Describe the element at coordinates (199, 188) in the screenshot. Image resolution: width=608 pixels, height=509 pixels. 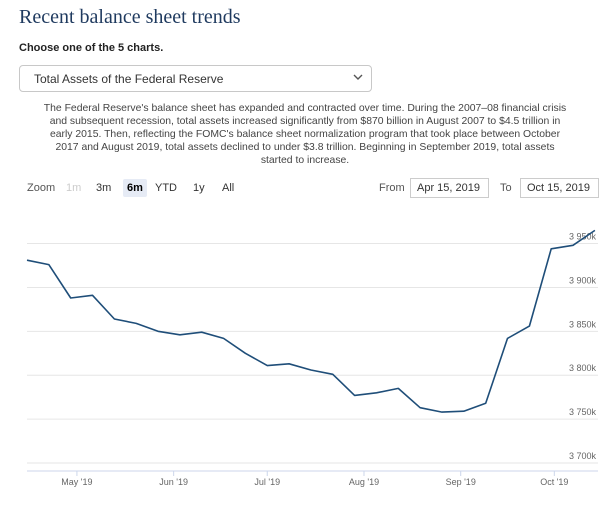
I see `zoom-1y-button: 1y` at that location.